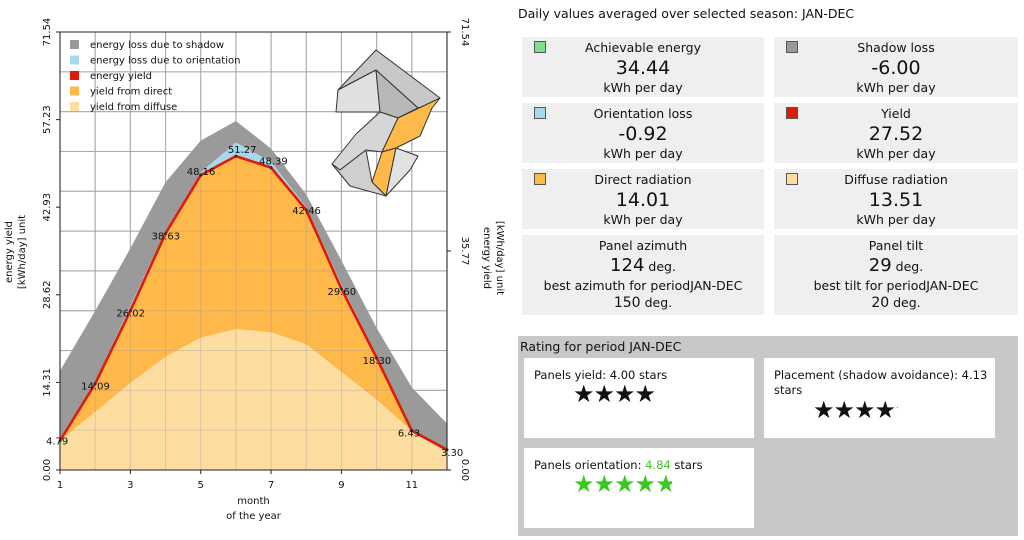 This screenshot has width=1024, height=540. I want to click on data-label: 18.30, so click(377, 361).